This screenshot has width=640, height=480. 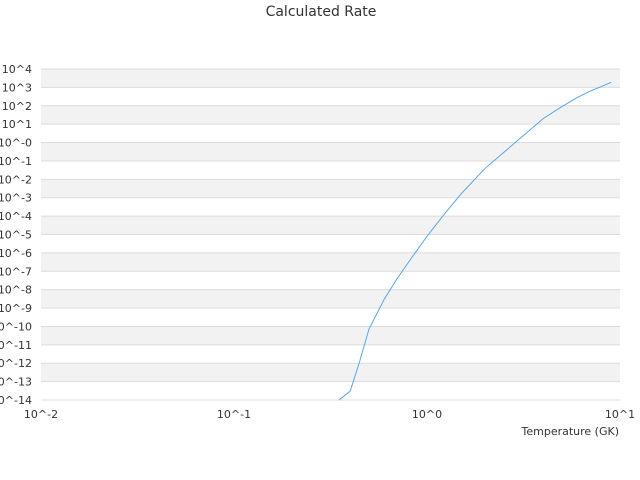 What do you see at coordinates (16, 253) in the screenshot?
I see `y-tick-label: 10^-6` at bounding box center [16, 253].